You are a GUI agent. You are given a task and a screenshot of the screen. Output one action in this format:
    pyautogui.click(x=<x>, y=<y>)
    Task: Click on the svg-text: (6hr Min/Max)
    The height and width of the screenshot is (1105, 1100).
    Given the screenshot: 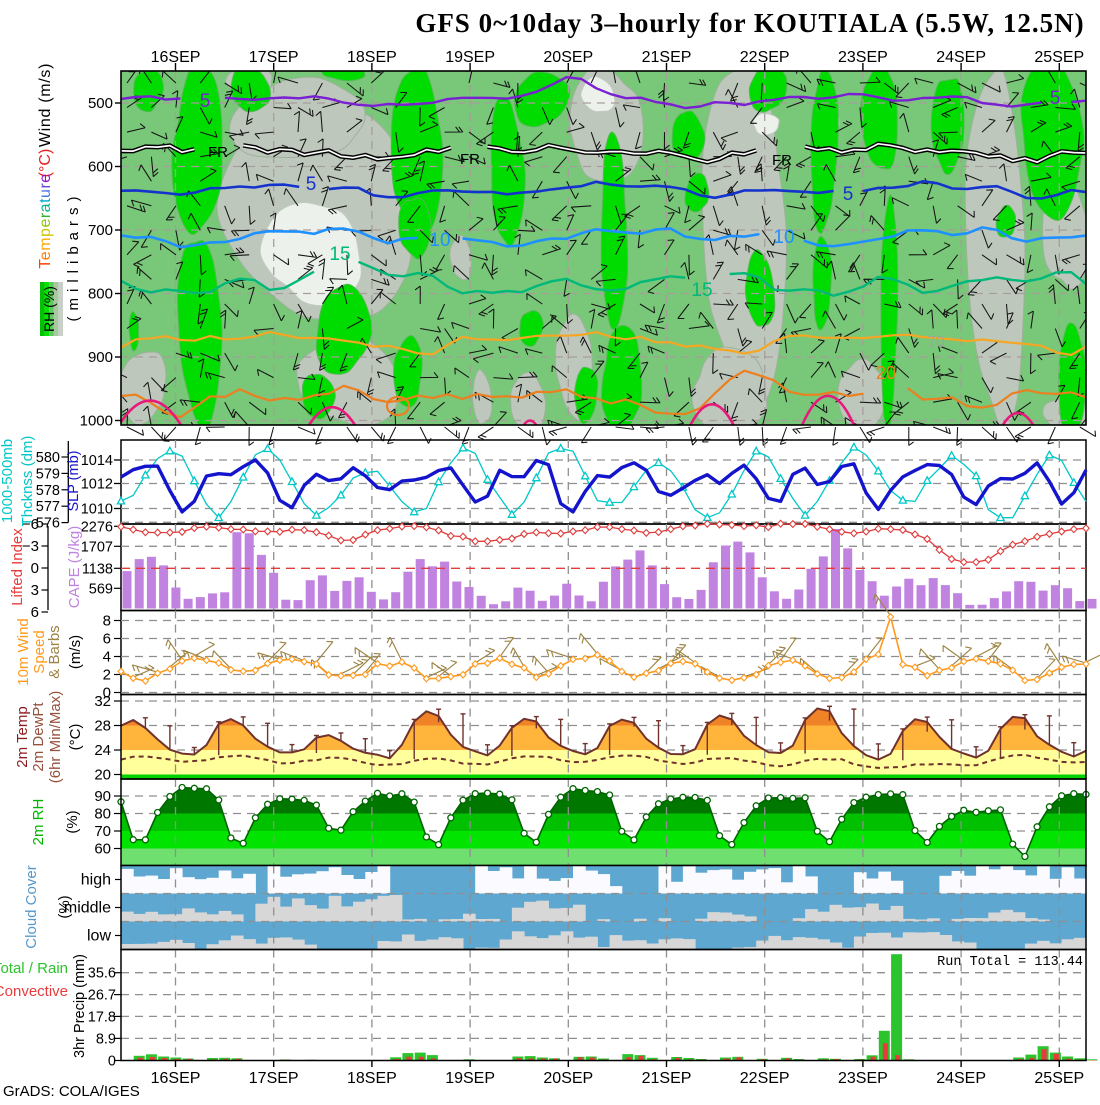 What is the action you would take?
    pyautogui.click(x=55, y=737)
    